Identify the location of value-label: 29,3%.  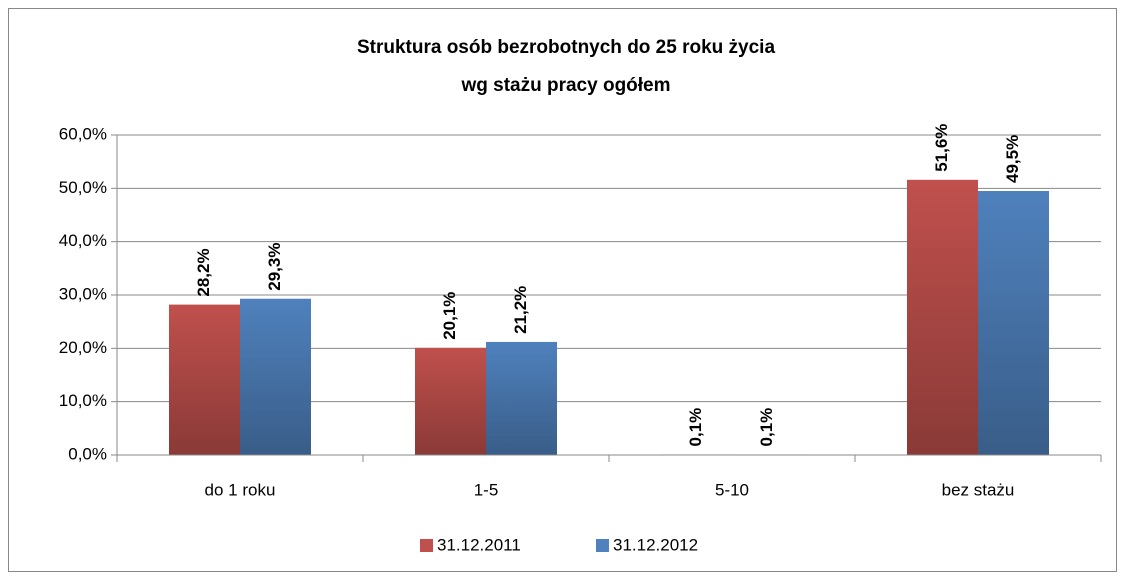
(274, 267).